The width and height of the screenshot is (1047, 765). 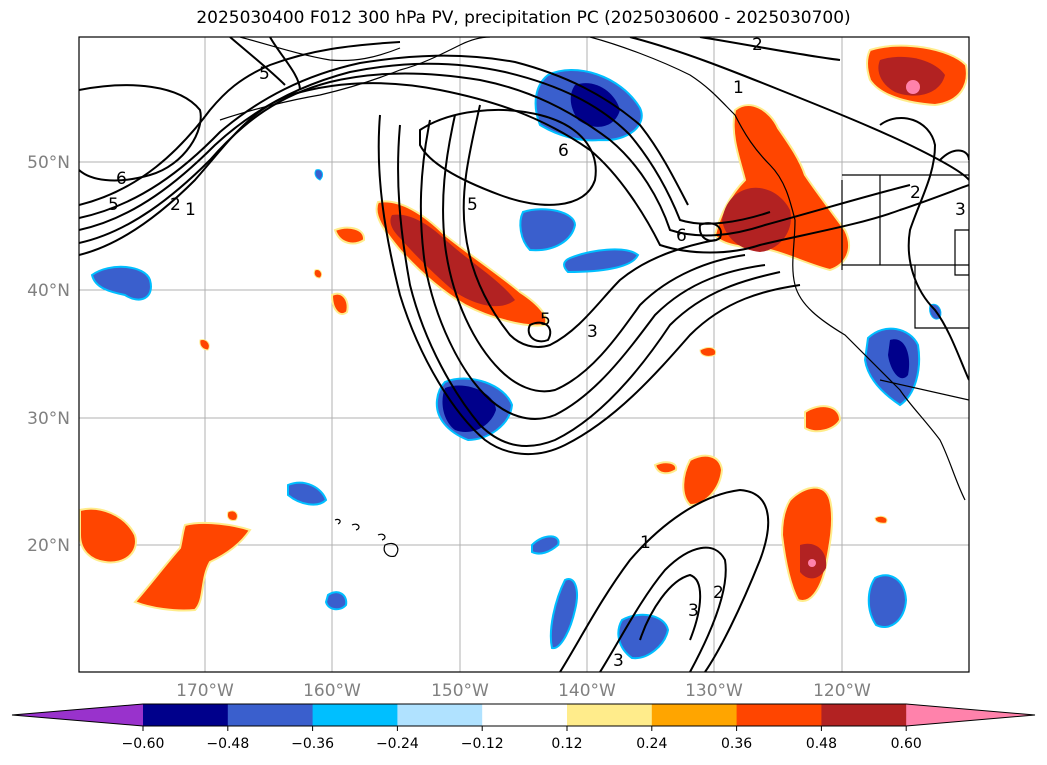 I want to click on pv-contour-2-north, so click(x=770, y=49).